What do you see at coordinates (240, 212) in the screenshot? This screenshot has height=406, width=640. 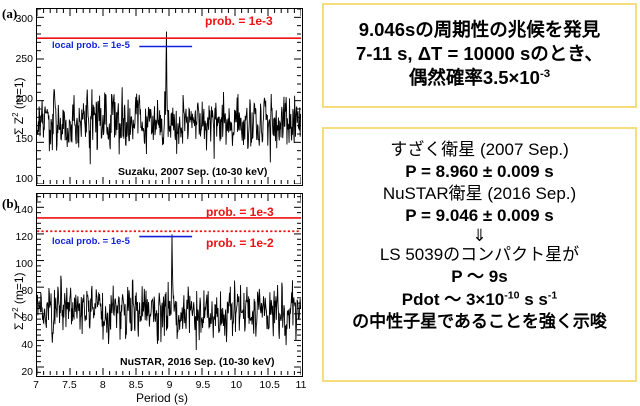 I see `panel-b-prob-1e-3-label: prob. = 1e-3` at bounding box center [240, 212].